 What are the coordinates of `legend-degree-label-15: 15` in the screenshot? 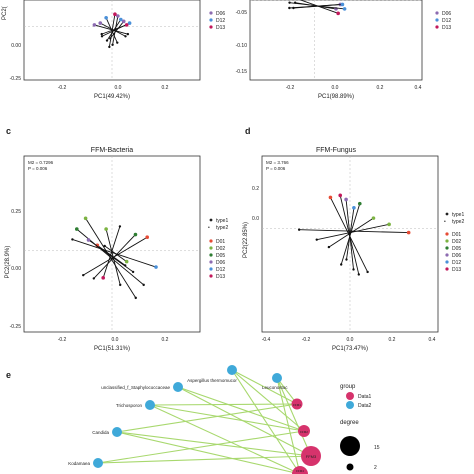 It's located at (377, 448).